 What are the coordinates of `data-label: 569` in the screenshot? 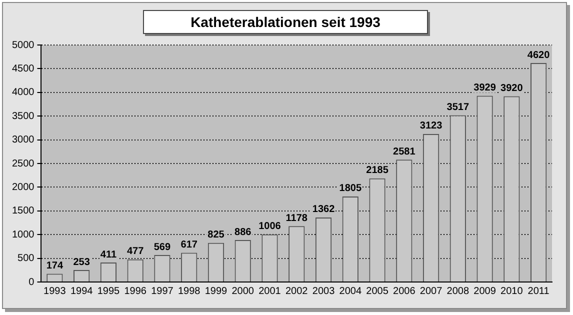 It's located at (162, 247).